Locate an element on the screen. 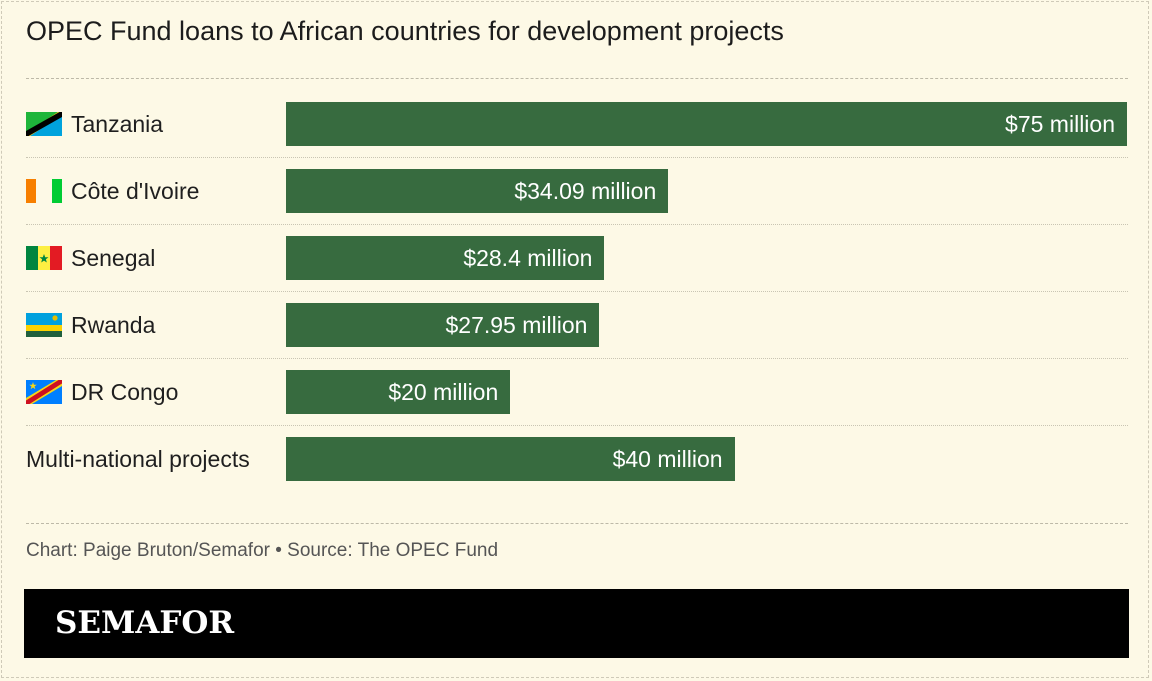  tanzania-flag-icon is located at coordinates (44, 124).